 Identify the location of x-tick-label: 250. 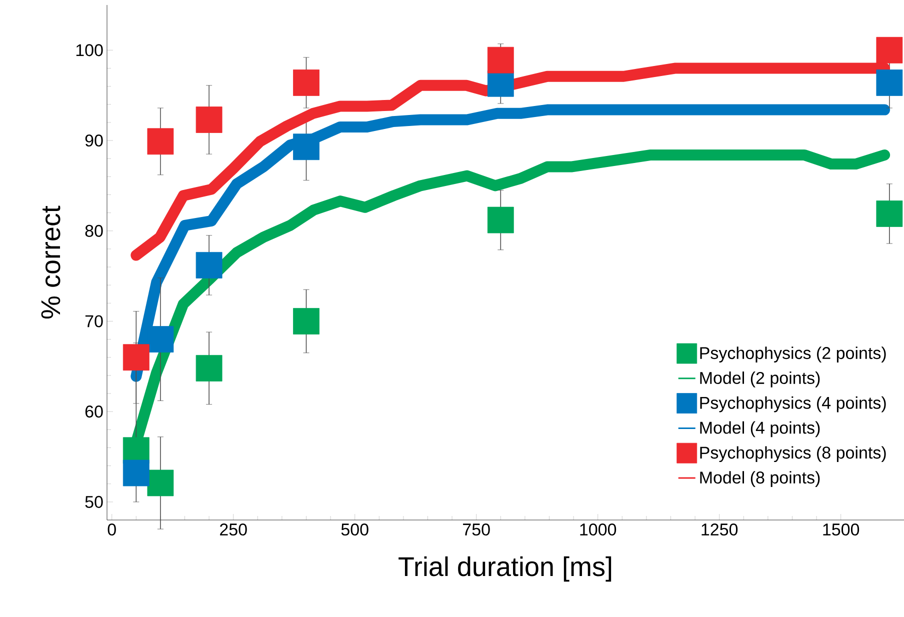
(233, 530).